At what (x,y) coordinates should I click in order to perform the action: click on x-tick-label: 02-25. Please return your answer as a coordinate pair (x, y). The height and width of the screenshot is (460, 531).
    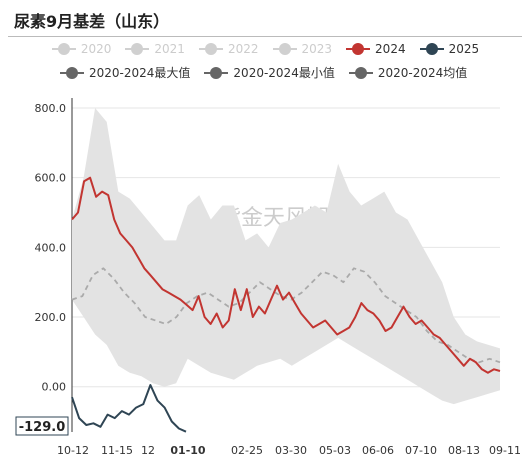
    Looking at the image, I should click on (247, 450).